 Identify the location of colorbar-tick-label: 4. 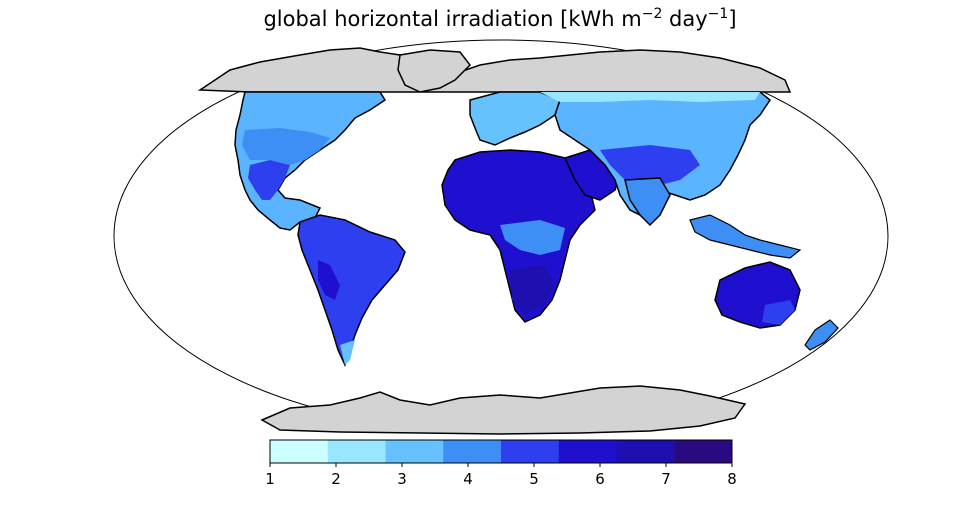
(468, 479).